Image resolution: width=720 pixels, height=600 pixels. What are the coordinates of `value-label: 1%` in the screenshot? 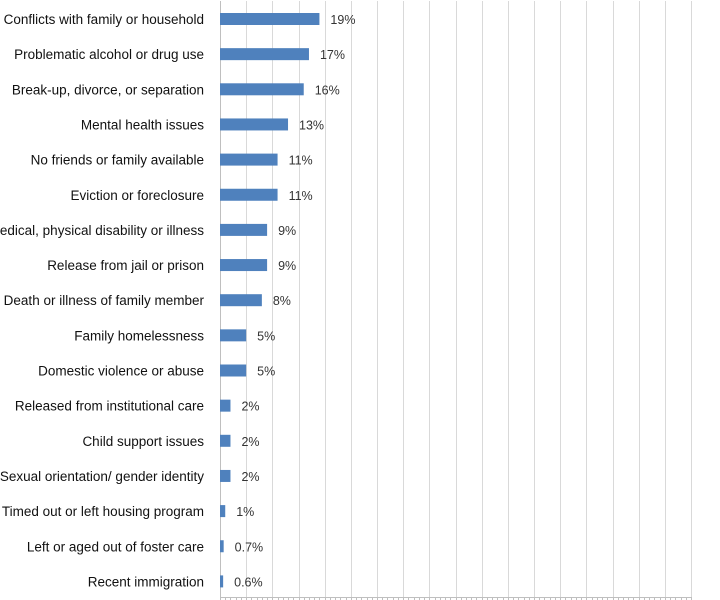 It's located at (245, 512).